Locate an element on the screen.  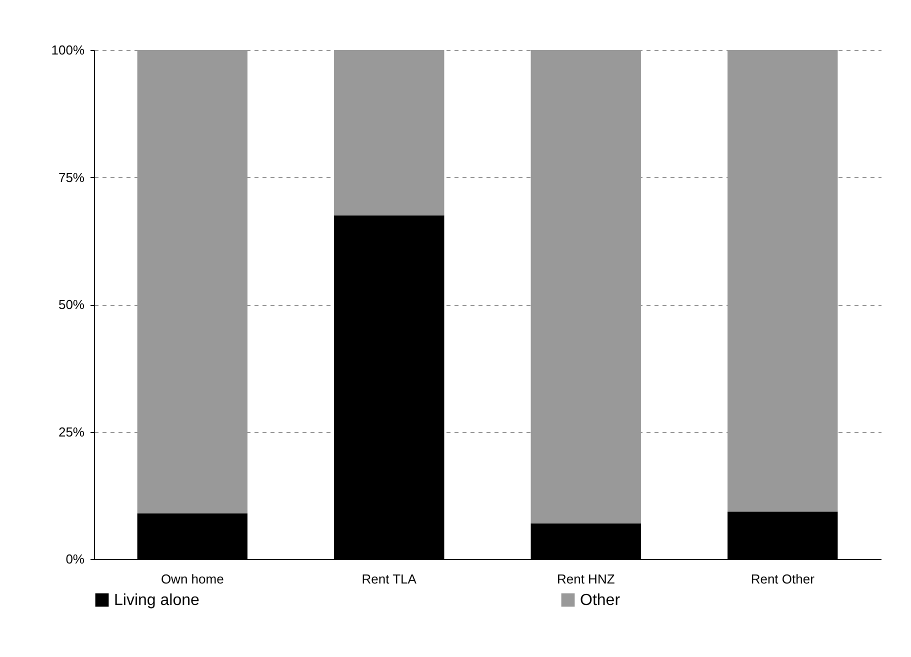
y-tick-label: 50% is located at coordinates (71, 304).